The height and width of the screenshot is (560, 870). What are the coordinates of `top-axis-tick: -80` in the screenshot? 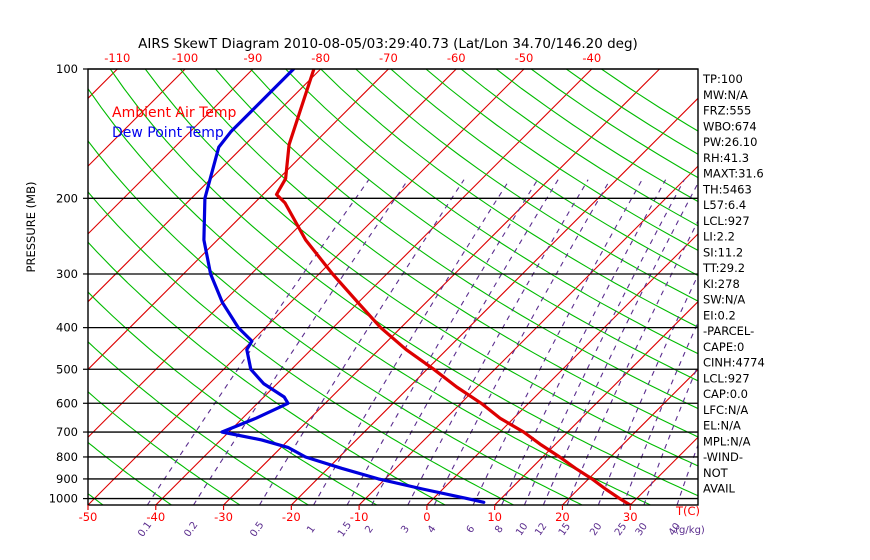 It's located at (320, 58).